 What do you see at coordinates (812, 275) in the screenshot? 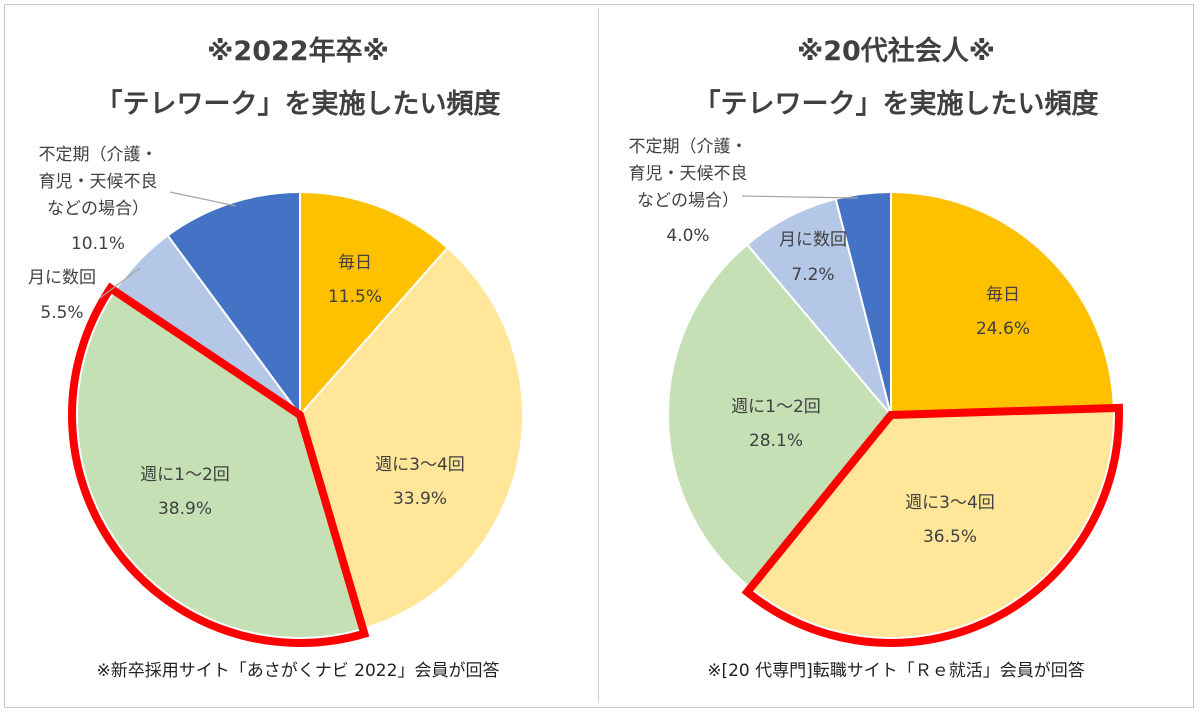
I see `slice-value-label: 7.2%` at bounding box center [812, 275].